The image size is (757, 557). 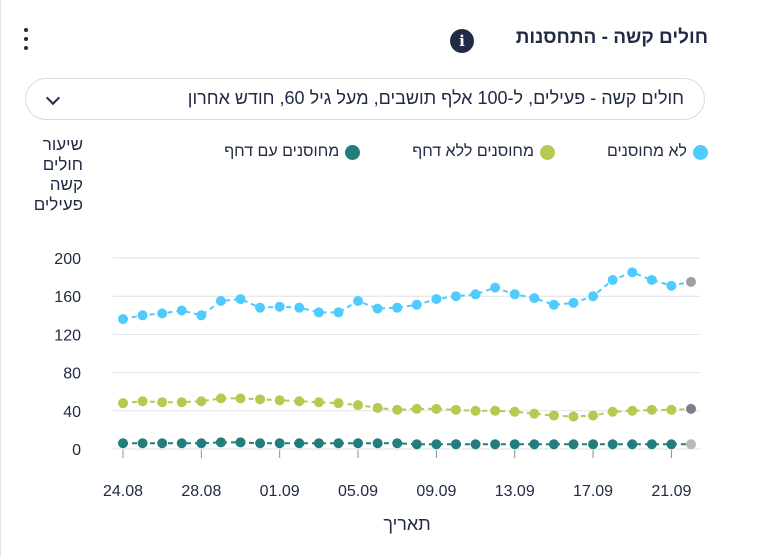 I want to click on legend-dot-unvaccinated, so click(x=700, y=152).